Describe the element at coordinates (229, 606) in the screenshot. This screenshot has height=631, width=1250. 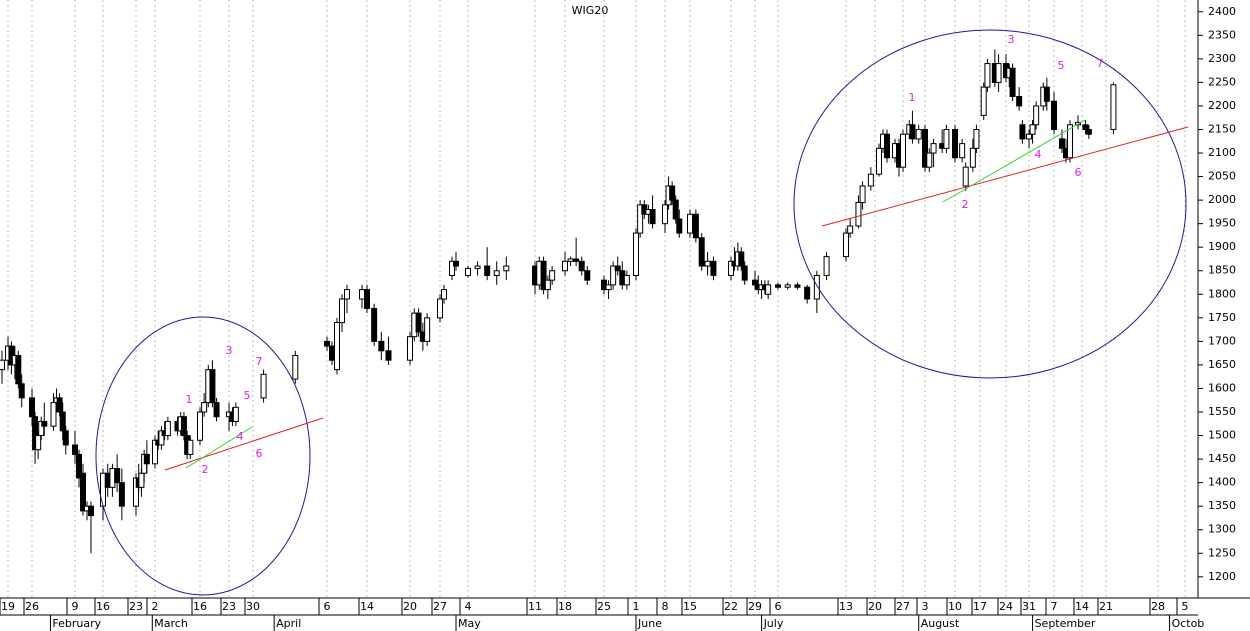
I see `x-tick-label: 23` at that location.